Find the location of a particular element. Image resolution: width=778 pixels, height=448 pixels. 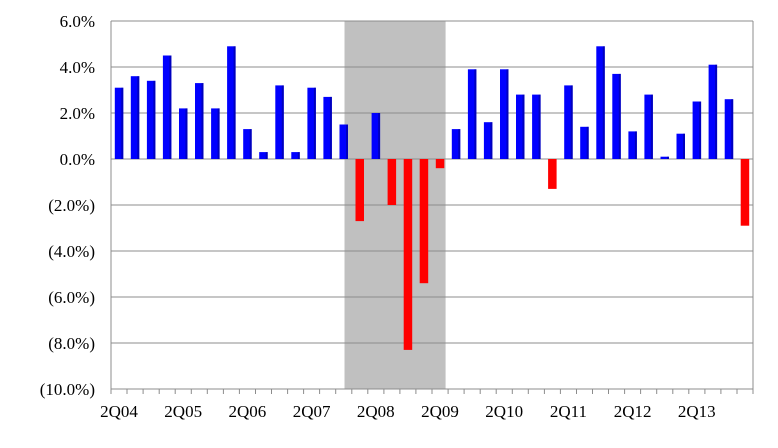

x-tick-label: 2Q06 is located at coordinates (248, 411).